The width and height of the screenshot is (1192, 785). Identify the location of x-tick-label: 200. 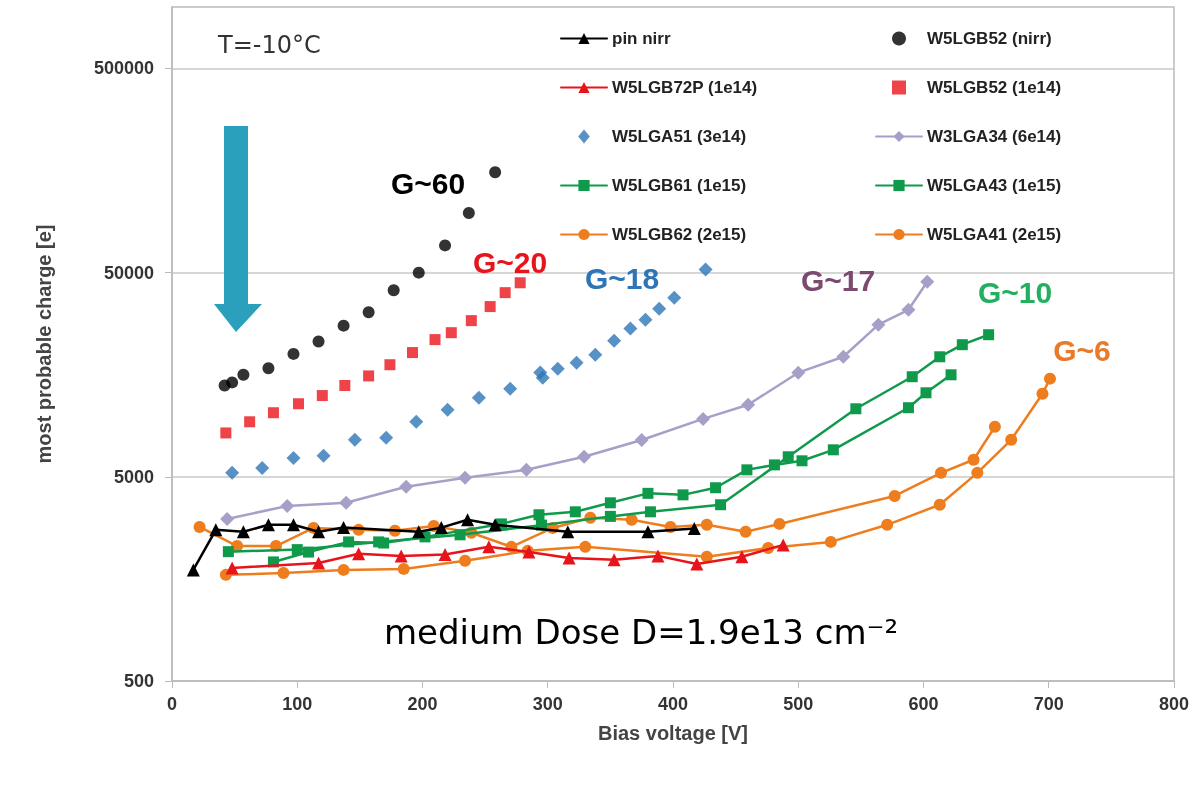
(422, 704).